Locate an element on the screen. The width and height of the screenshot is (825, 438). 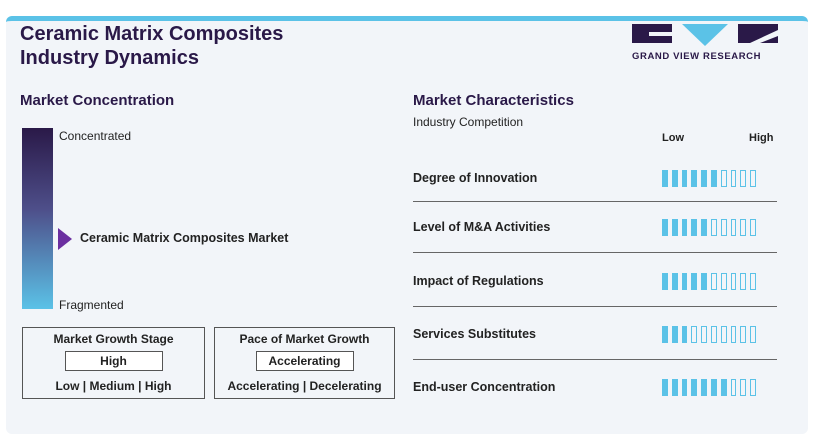
characteristic-label: End-user Concentration is located at coordinates (484, 387).